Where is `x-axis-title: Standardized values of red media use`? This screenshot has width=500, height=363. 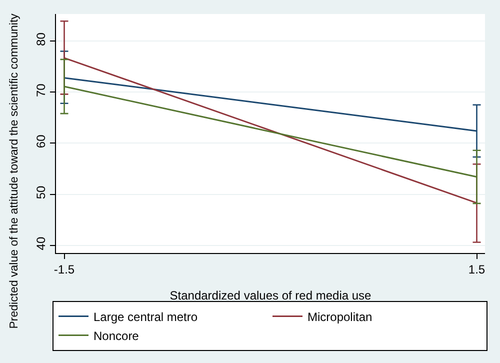 x-axis-title: Standardized values of red media use is located at coordinates (271, 295).